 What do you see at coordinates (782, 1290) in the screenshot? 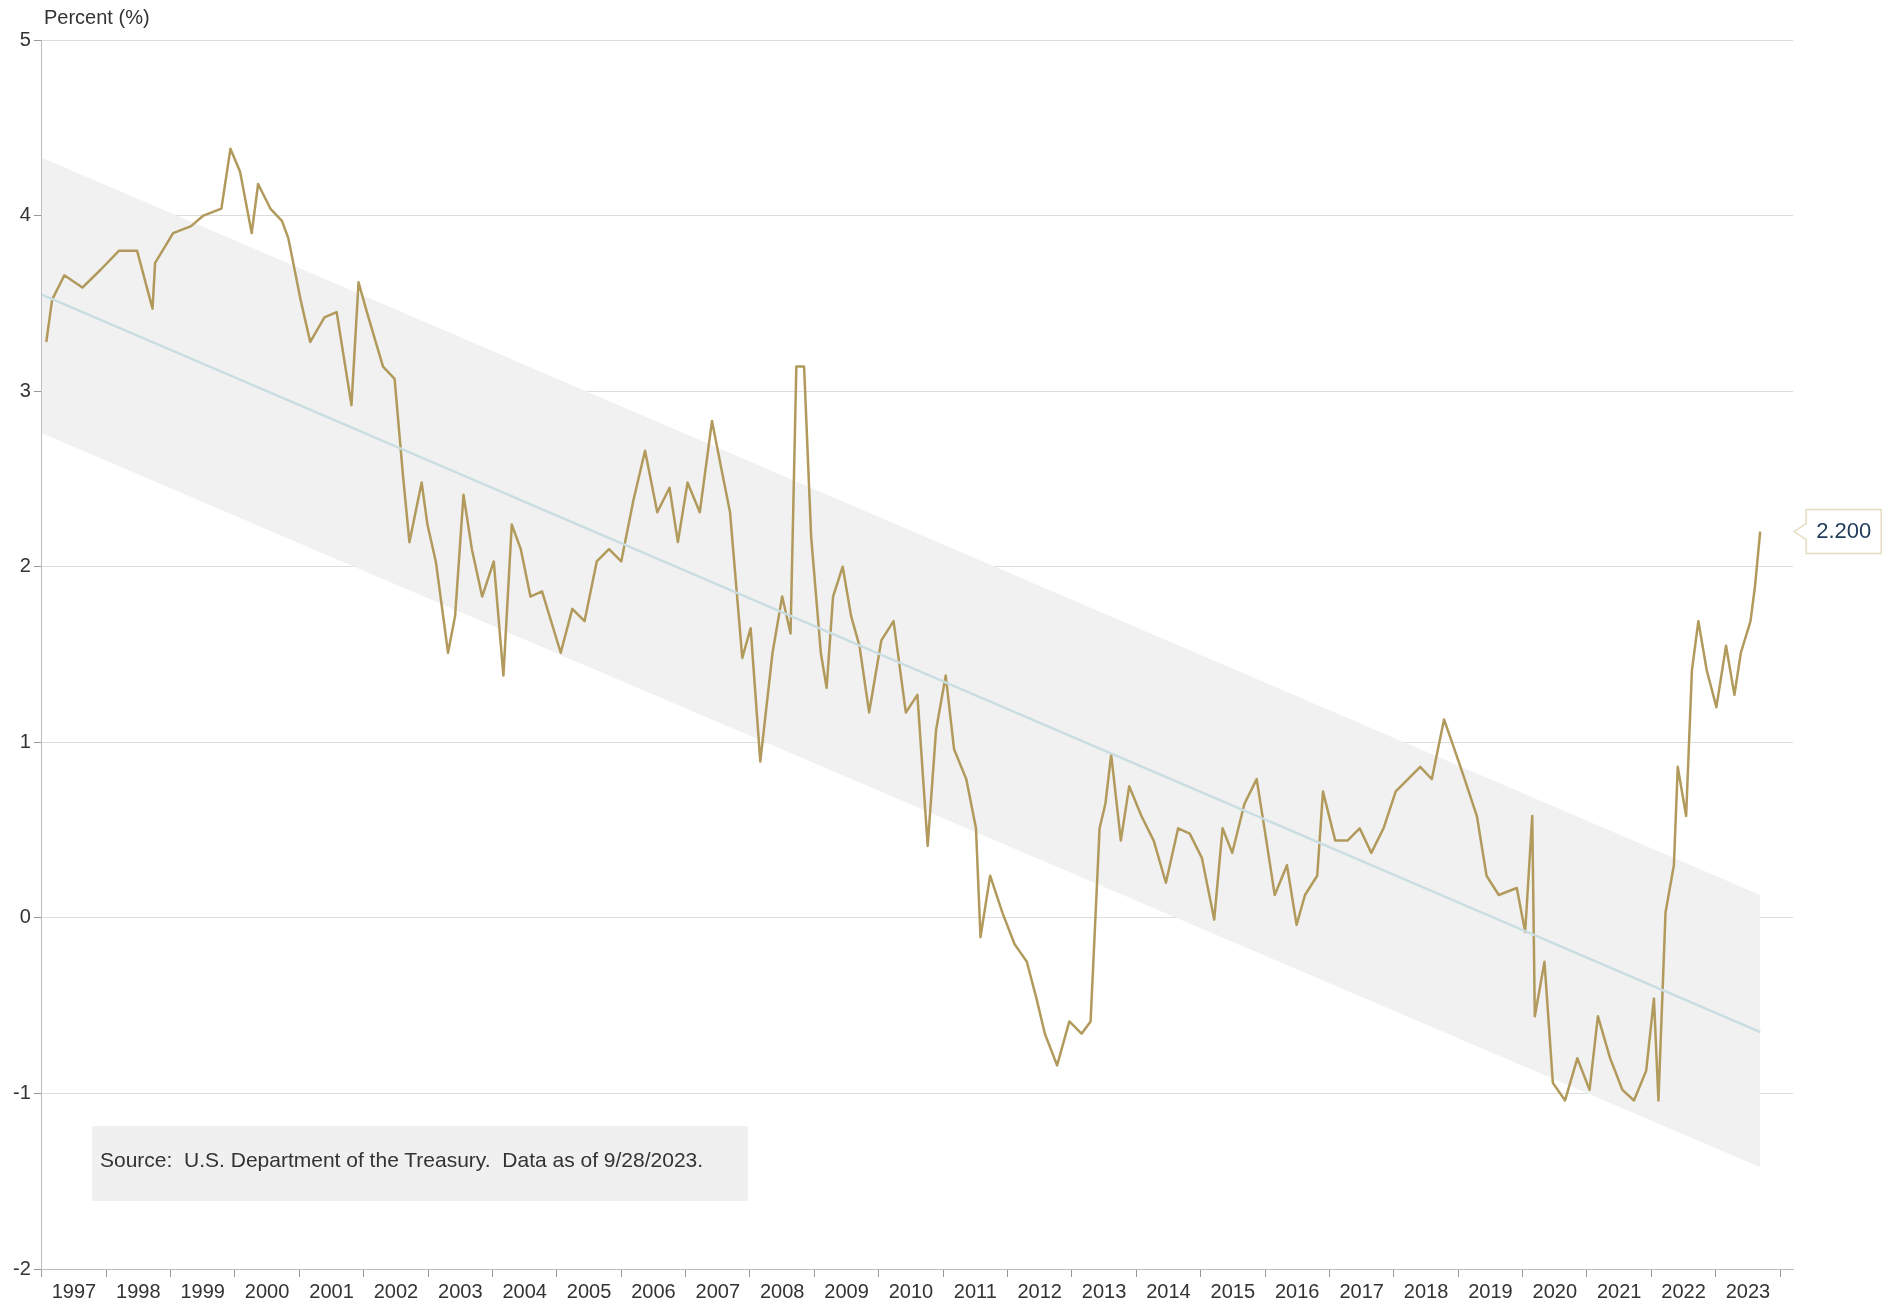
I see `x-tick-label: 2008` at bounding box center [782, 1290].